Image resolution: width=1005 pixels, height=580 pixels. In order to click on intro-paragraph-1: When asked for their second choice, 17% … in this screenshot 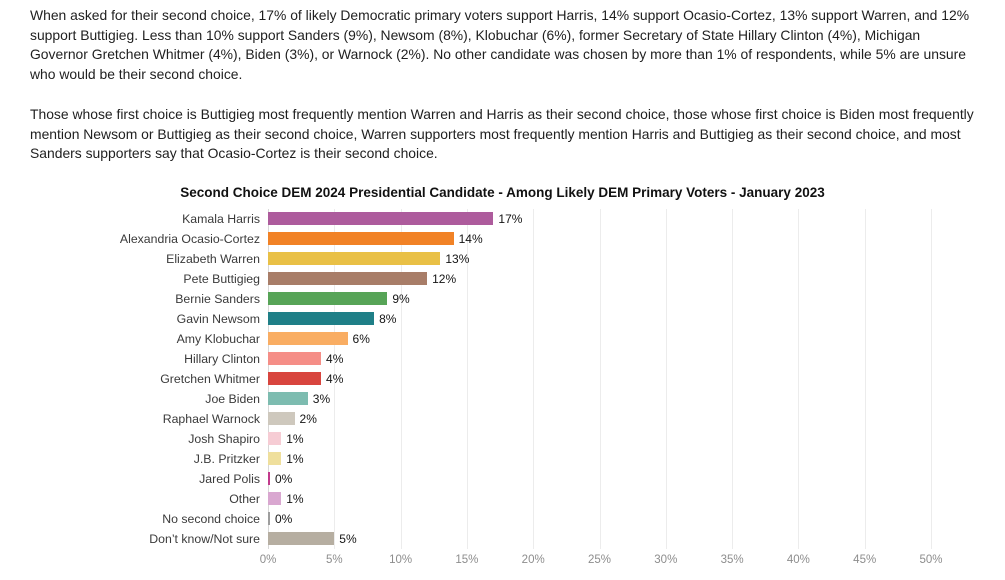, I will do `click(500, 44)`.